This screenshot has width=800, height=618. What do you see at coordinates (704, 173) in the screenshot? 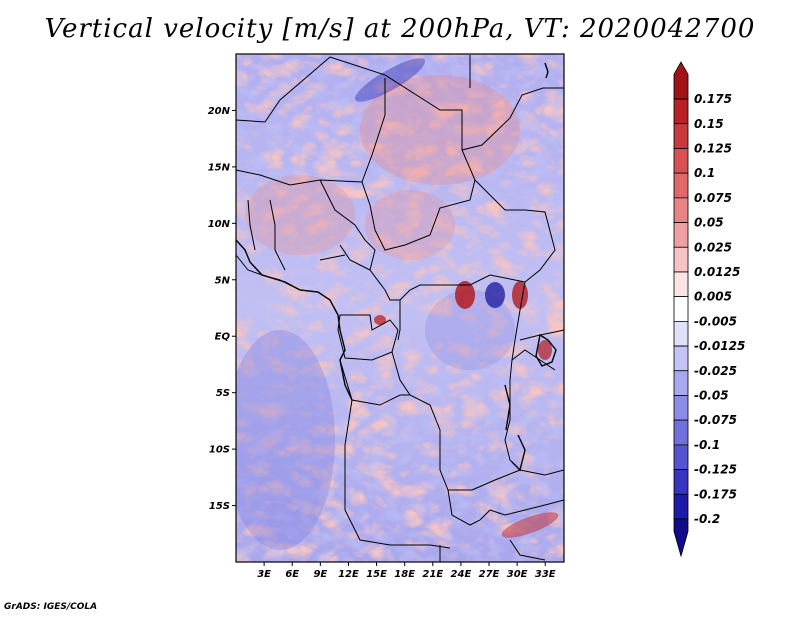
I see `colorbar-label: 0.1` at bounding box center [704, 173].